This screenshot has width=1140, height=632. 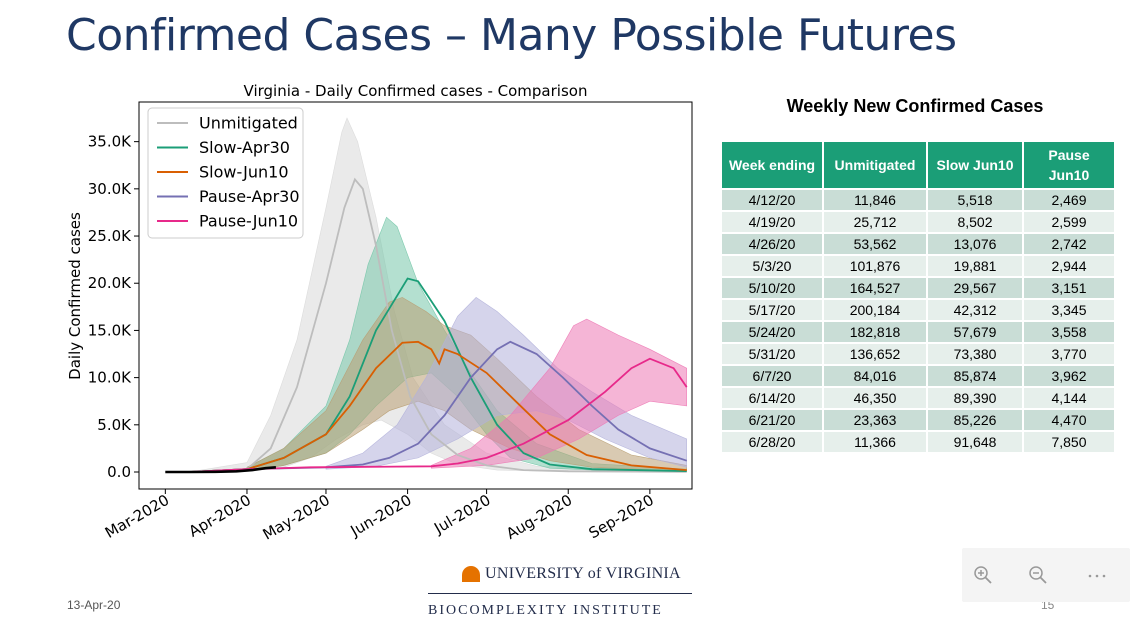 What do you see at coordinates (1069, 376) in the screenshot?
I see `table-cell: 3,962` at bounding box center [1069, 376].